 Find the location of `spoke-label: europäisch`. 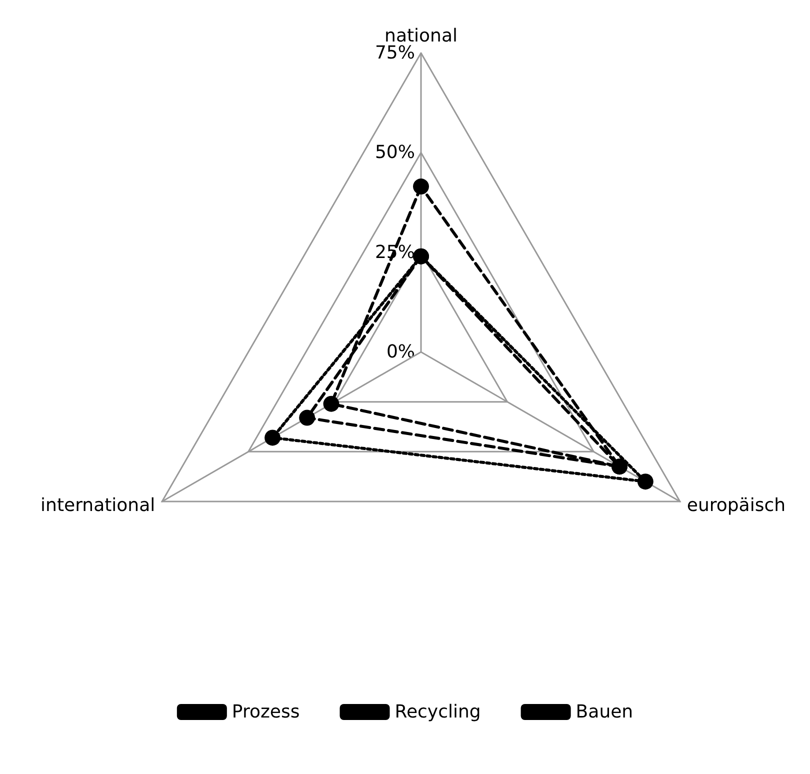

spoke-label: europäisch is located at coordinates (736, 505).